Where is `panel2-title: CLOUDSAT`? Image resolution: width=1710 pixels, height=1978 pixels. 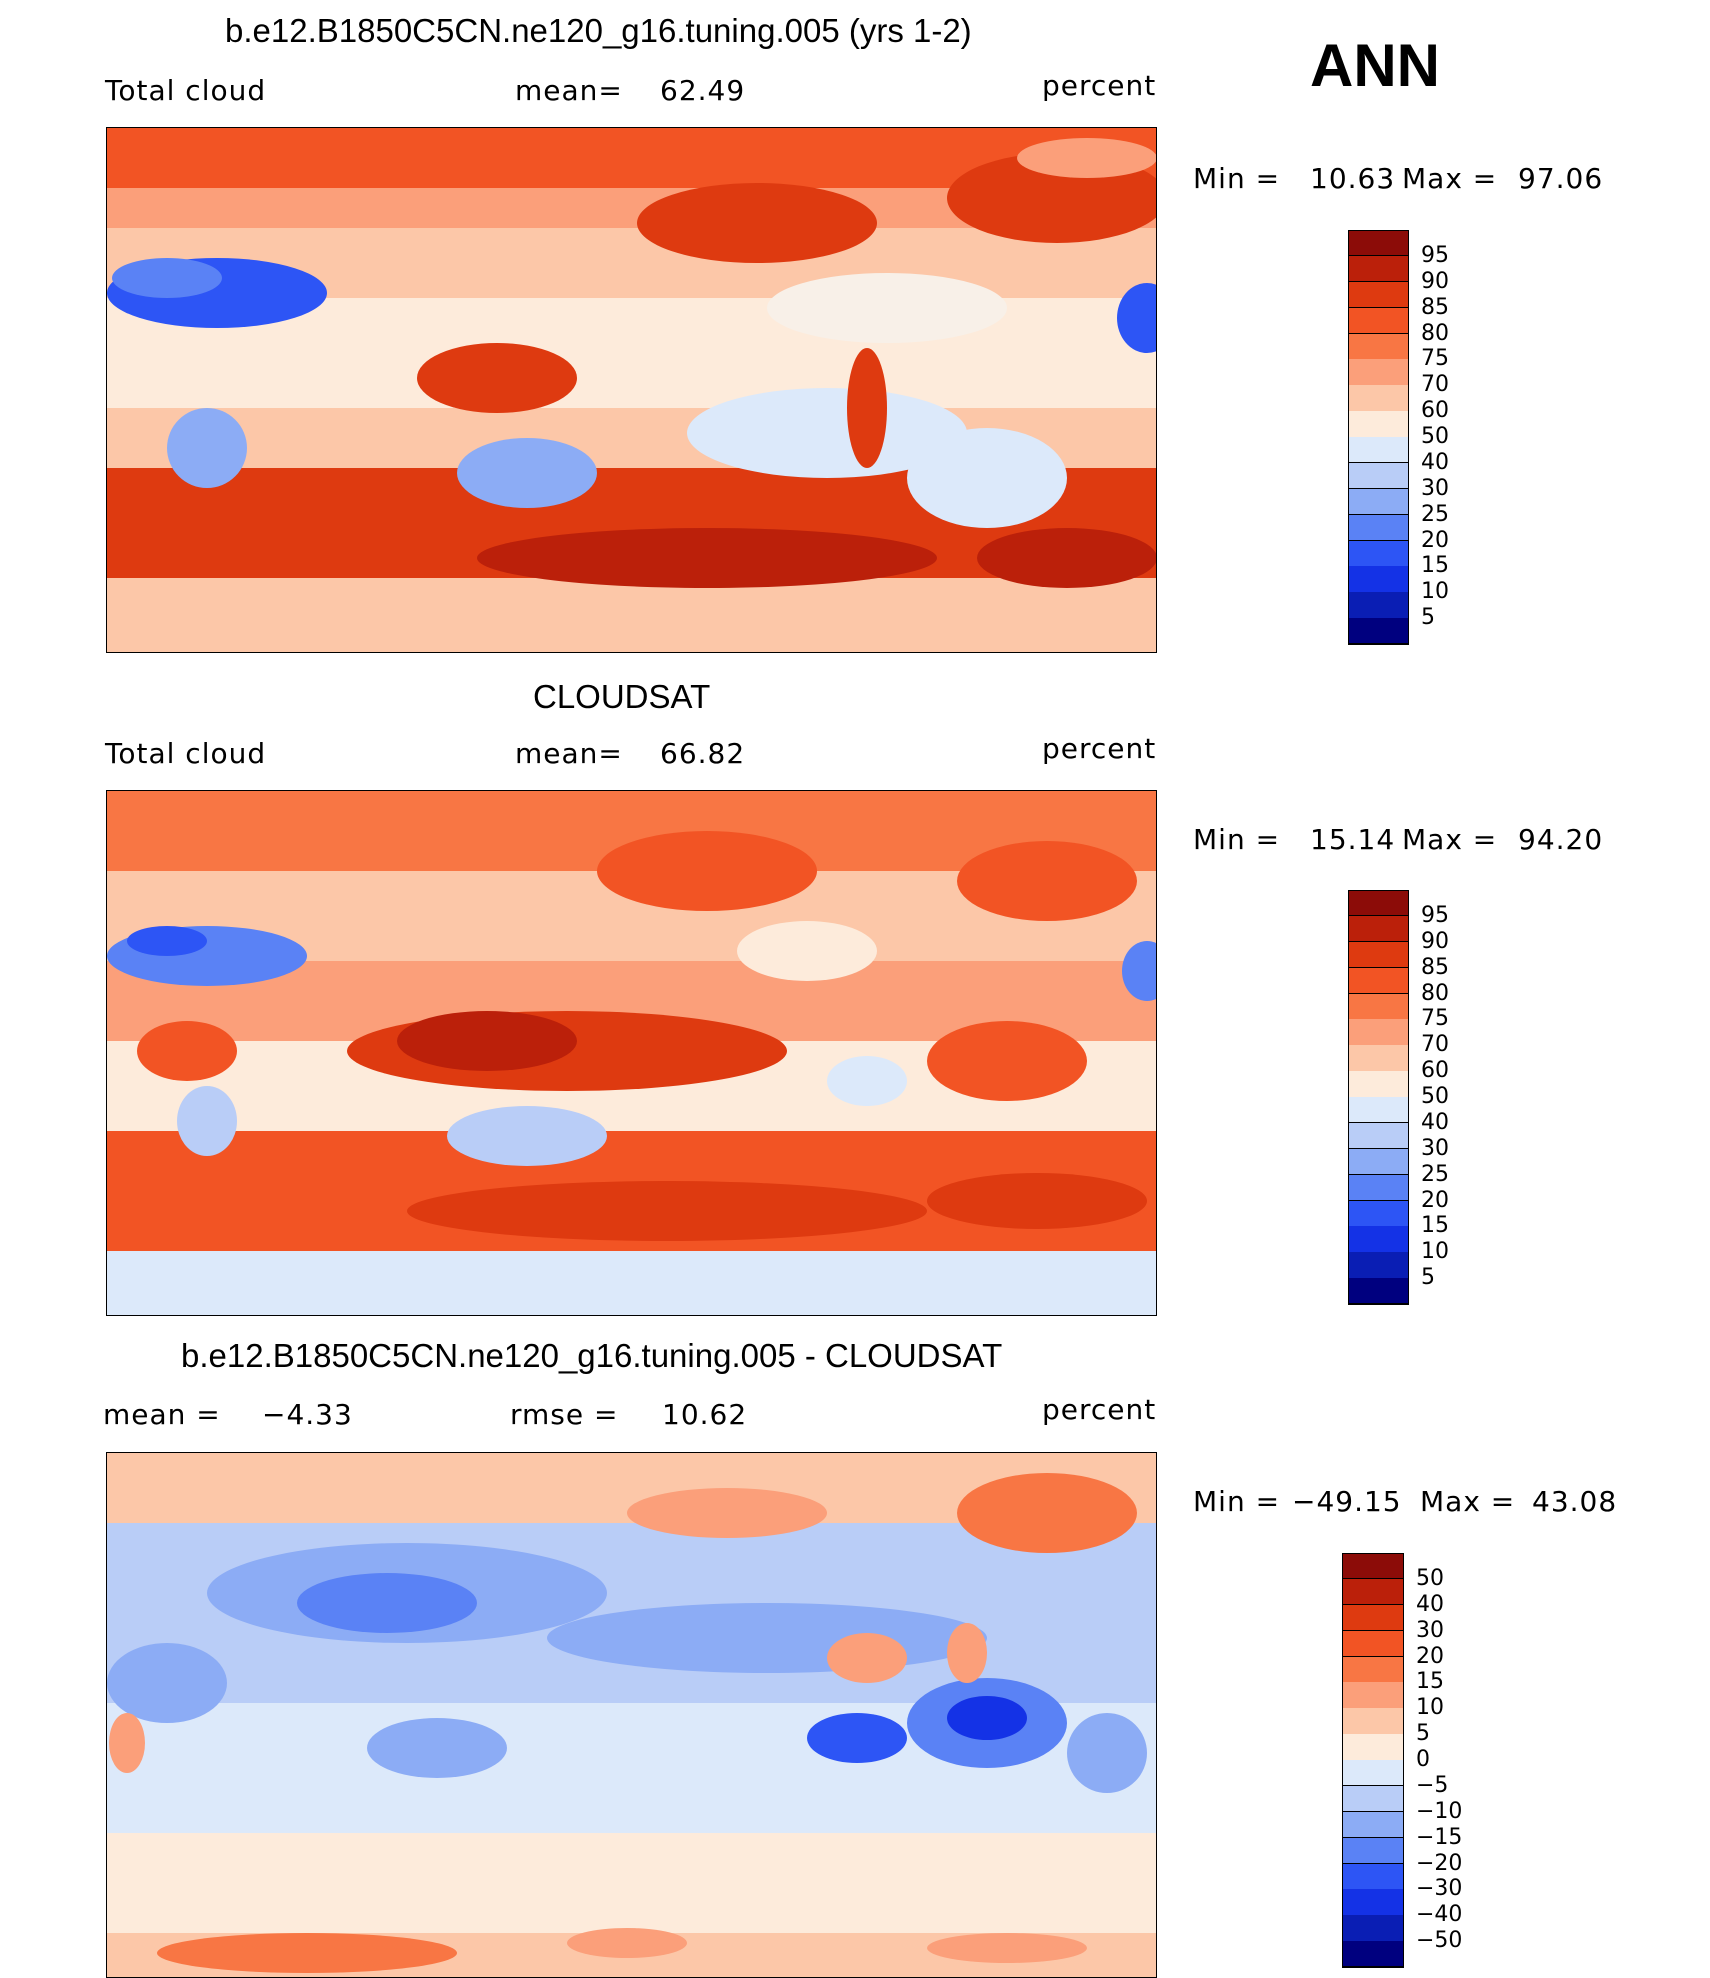 panel2-title: CLOUDSAT is located at coordinates (622, 696).